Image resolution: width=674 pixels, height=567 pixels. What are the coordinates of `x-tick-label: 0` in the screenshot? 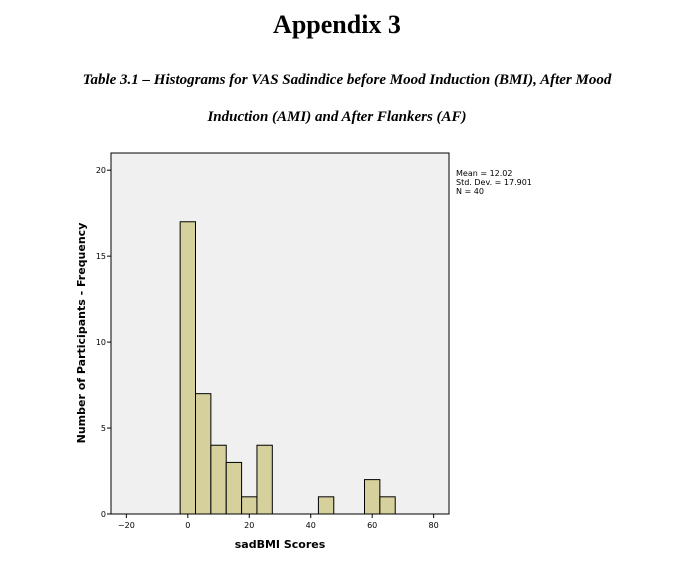 It's located at (187, 525).